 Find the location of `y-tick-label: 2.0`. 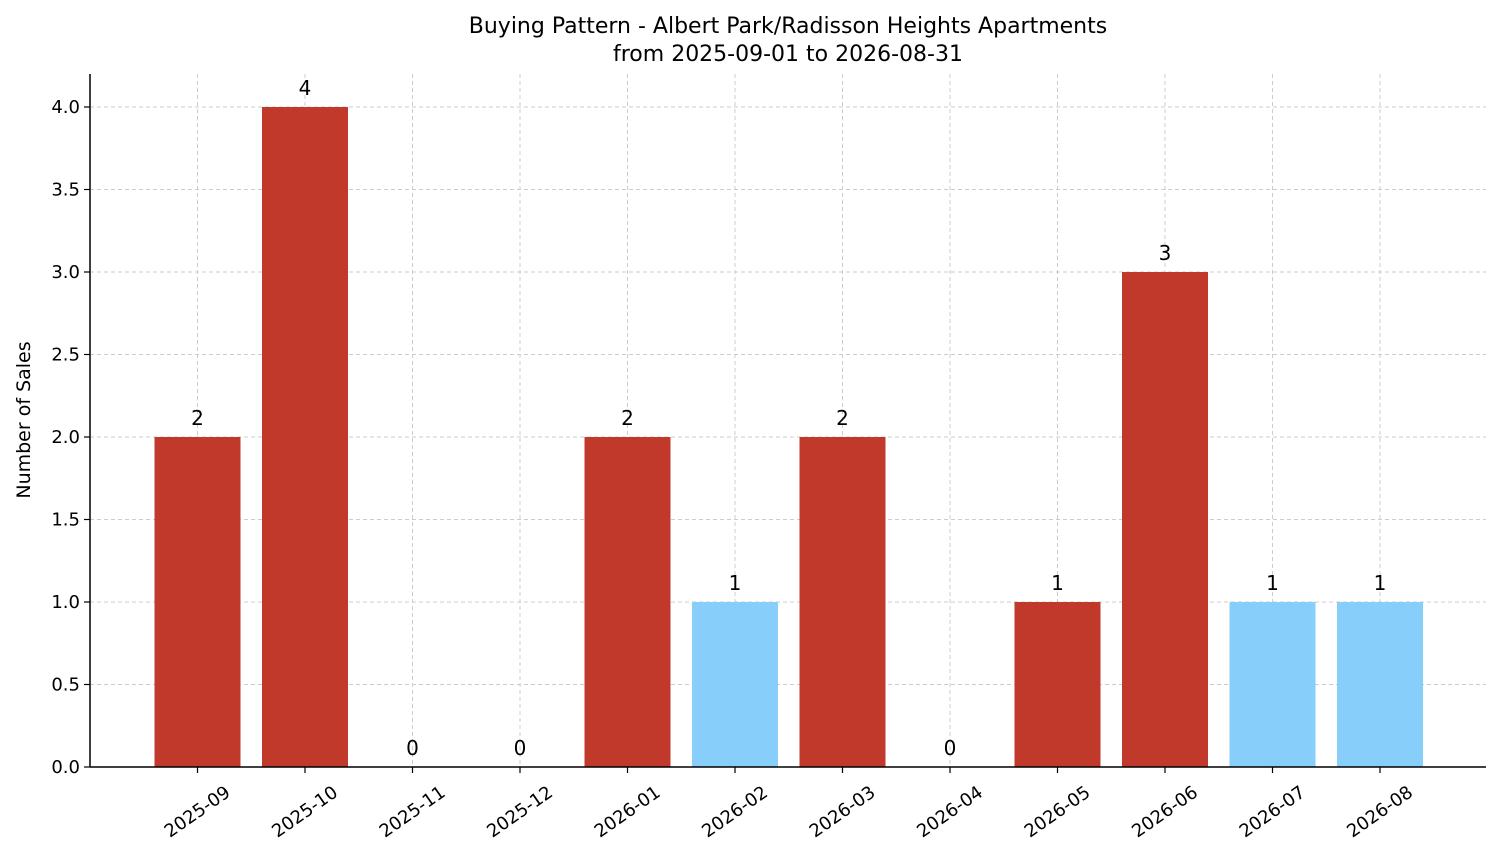

y-tick-label: 2.0 is located at coordinates (65, 437).